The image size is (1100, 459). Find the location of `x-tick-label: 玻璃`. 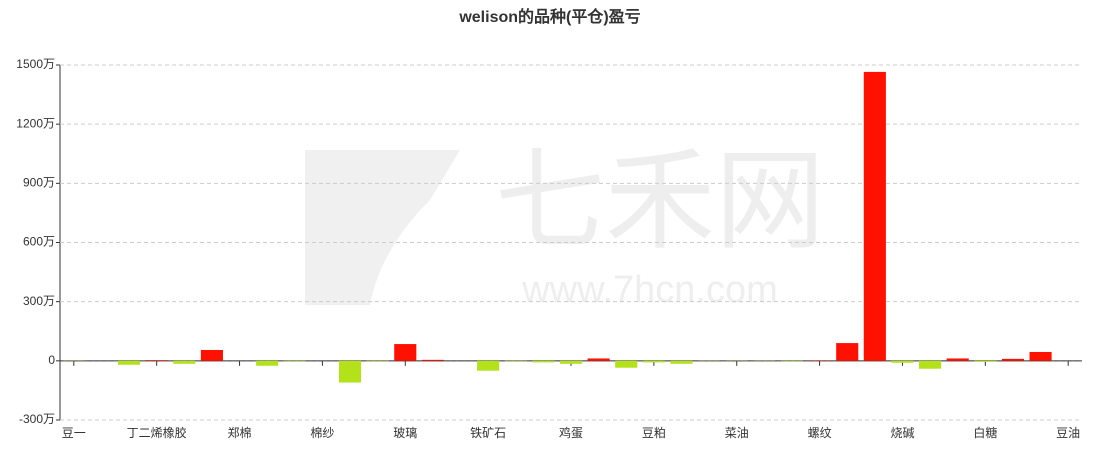

x-tick-label: 玻璃 is located at coordinates (405, 433).